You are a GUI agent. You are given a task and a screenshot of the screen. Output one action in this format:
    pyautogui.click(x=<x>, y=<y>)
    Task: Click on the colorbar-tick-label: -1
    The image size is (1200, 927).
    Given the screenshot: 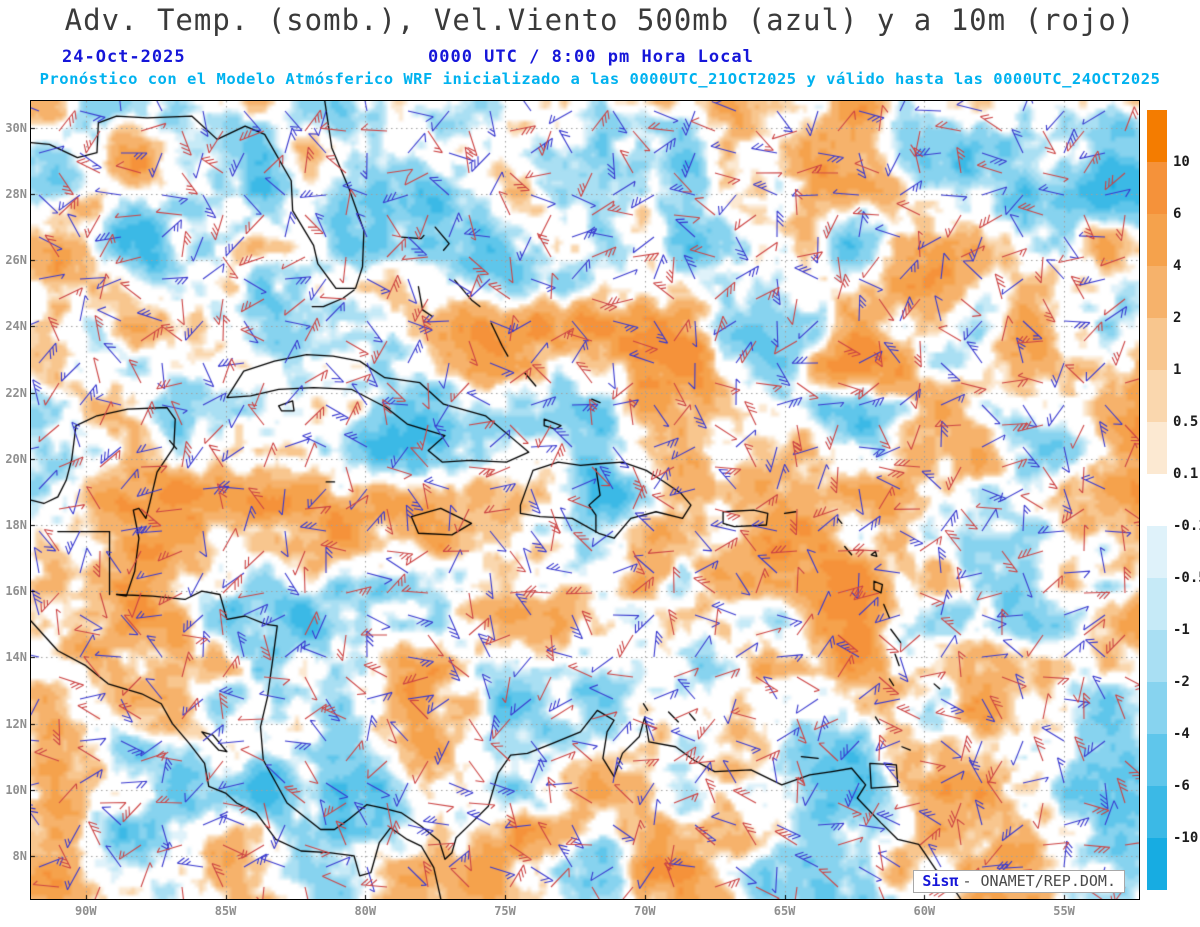 What is the action you would take?
    pyautogui.click(x=1181, y=630)
    